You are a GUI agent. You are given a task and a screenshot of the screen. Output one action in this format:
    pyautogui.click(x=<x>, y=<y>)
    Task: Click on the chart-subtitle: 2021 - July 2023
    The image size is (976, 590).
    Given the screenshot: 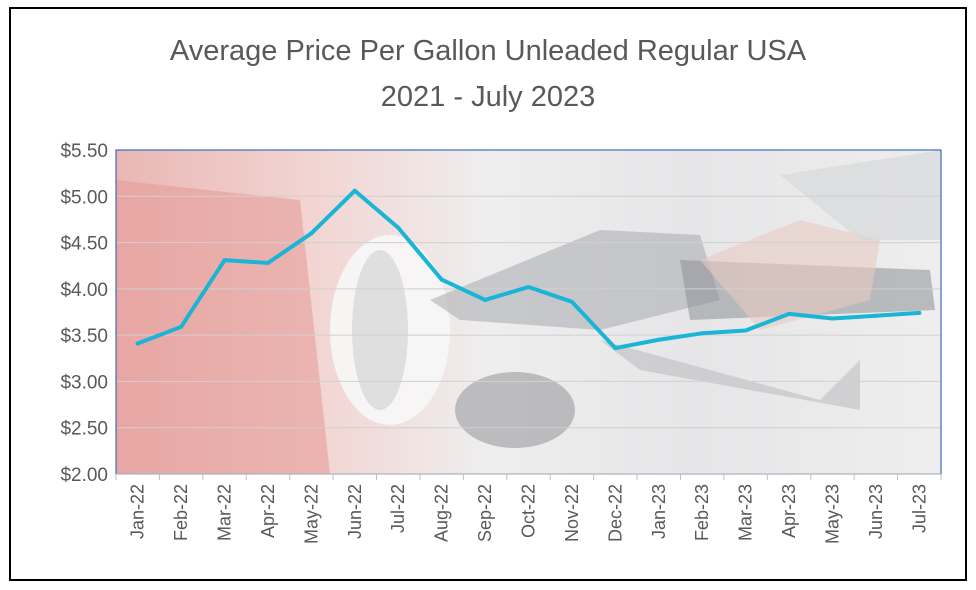 What is the action you would take?
    pyautogui.click(x=488, y=97)
    